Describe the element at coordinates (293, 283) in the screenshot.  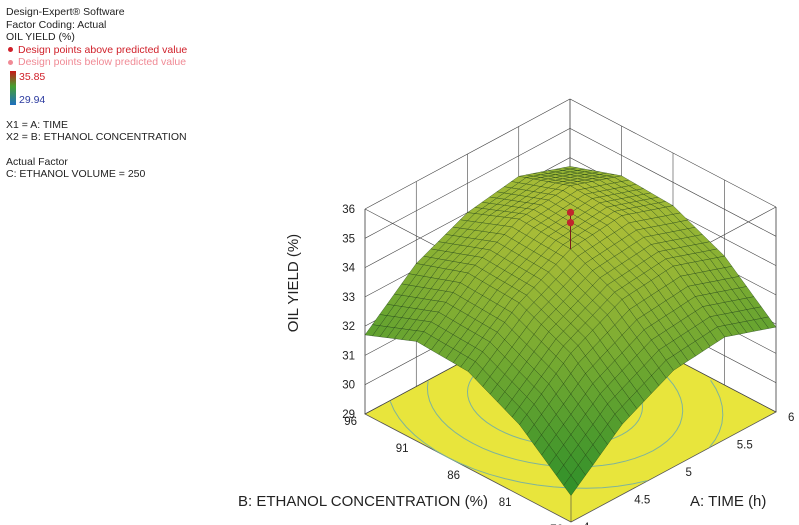
I see `z-axis-label: OIL YIELD (%)` at that location.